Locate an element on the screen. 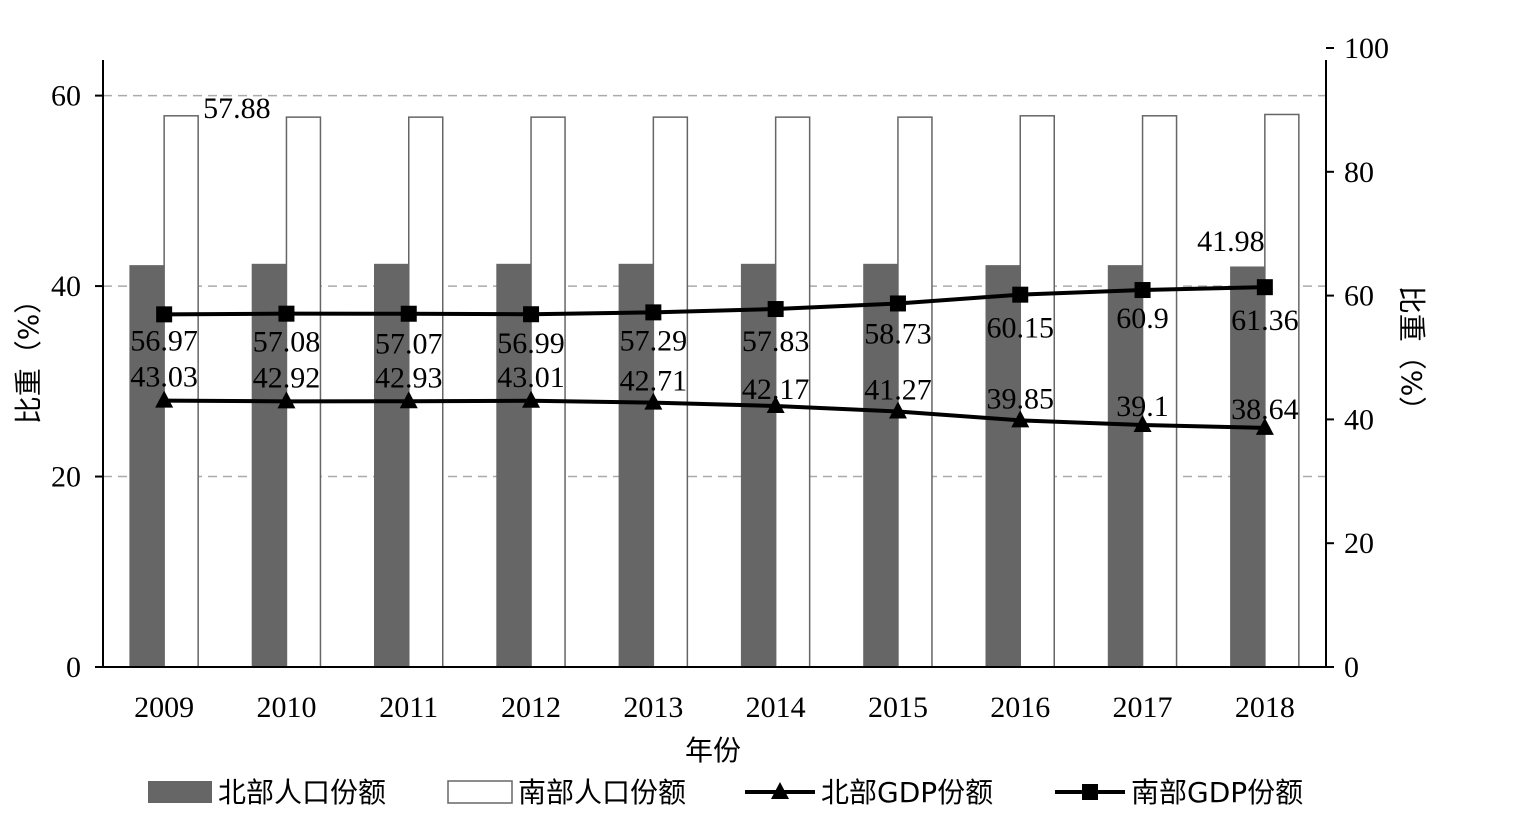 The height and width of the screenshot is (838, 1521). bar-south-pop-2010 is located at coordinates (303, 392).